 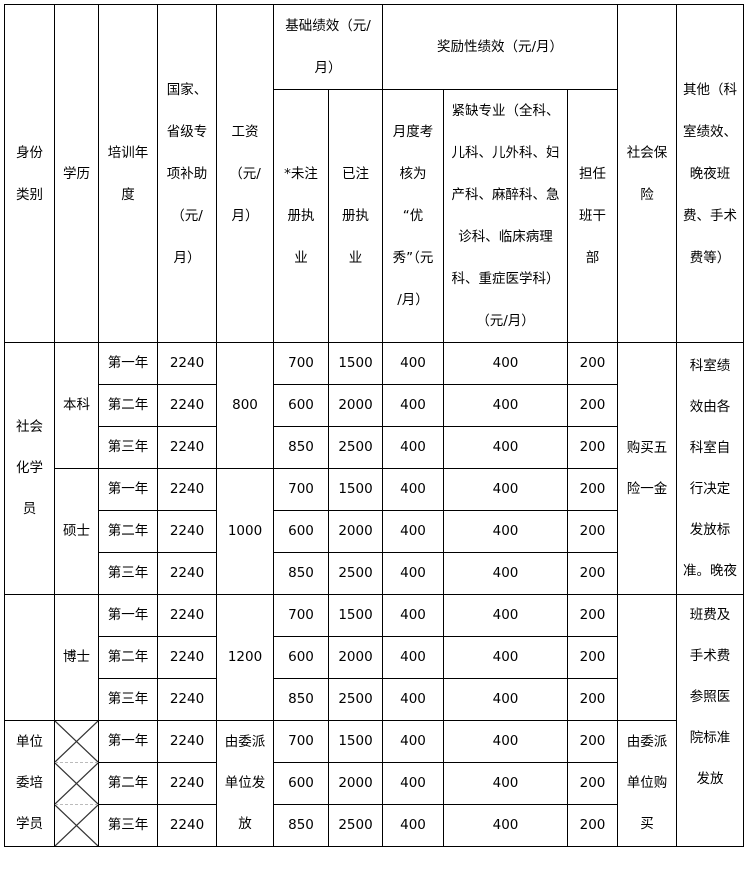 What do you see at coordinates (413, 216) in the screenshot?
I see `header-excellent: 月度考 核为 “优 秀”（元 /月）` at bounding box center [413, 216].